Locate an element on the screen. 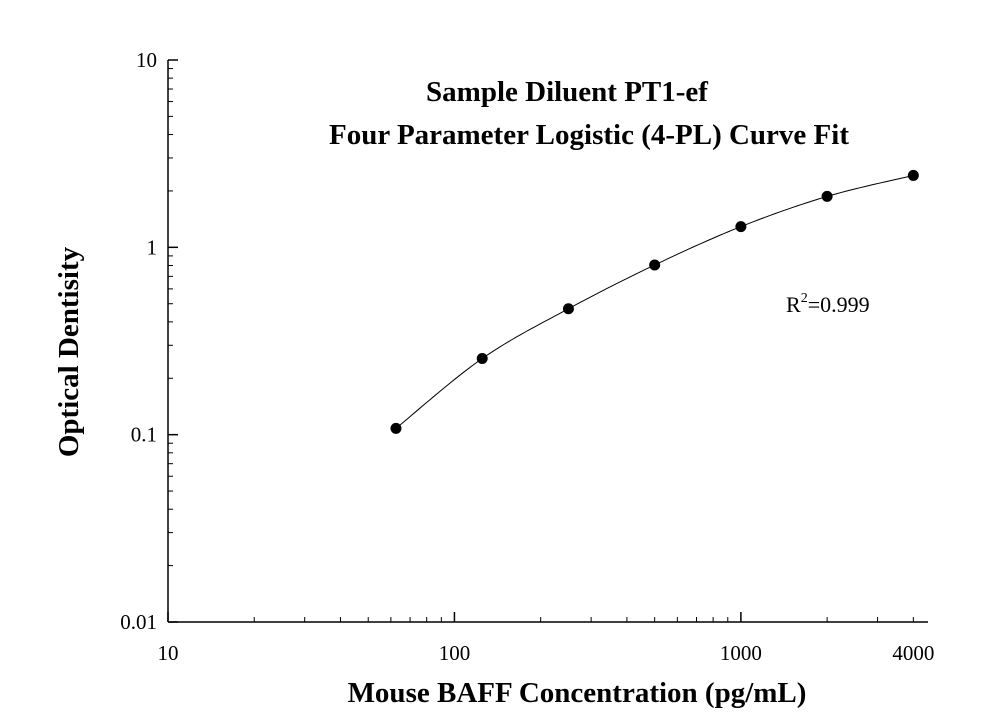 Image resolution: width=995 pixels, height=725 pixels. chart-title: Sample Diluent PT1-ef is located at coordinates (567, 92).